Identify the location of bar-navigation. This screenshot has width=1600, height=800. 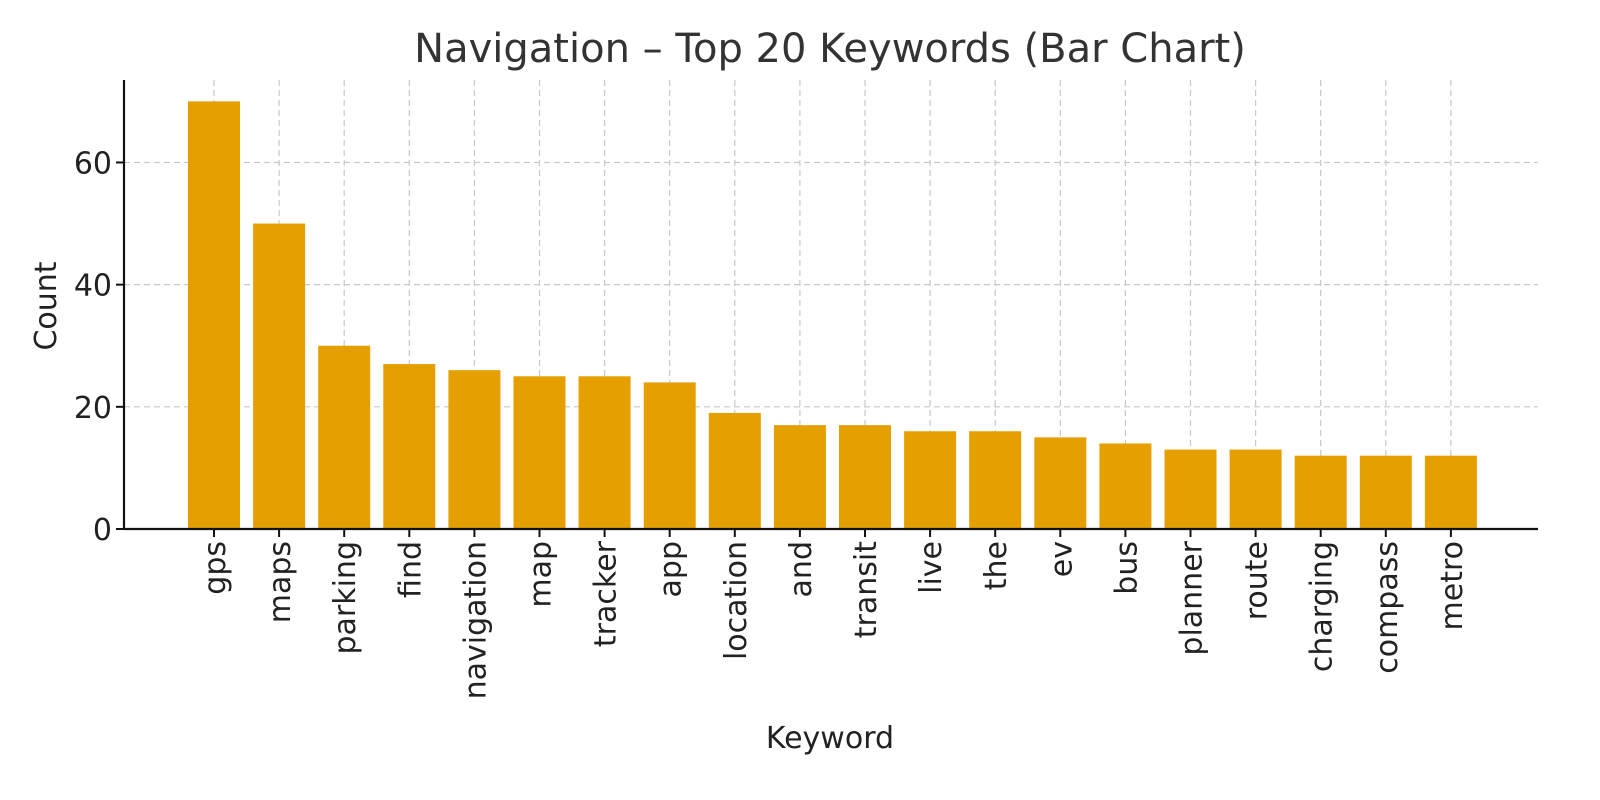
(474, 449).